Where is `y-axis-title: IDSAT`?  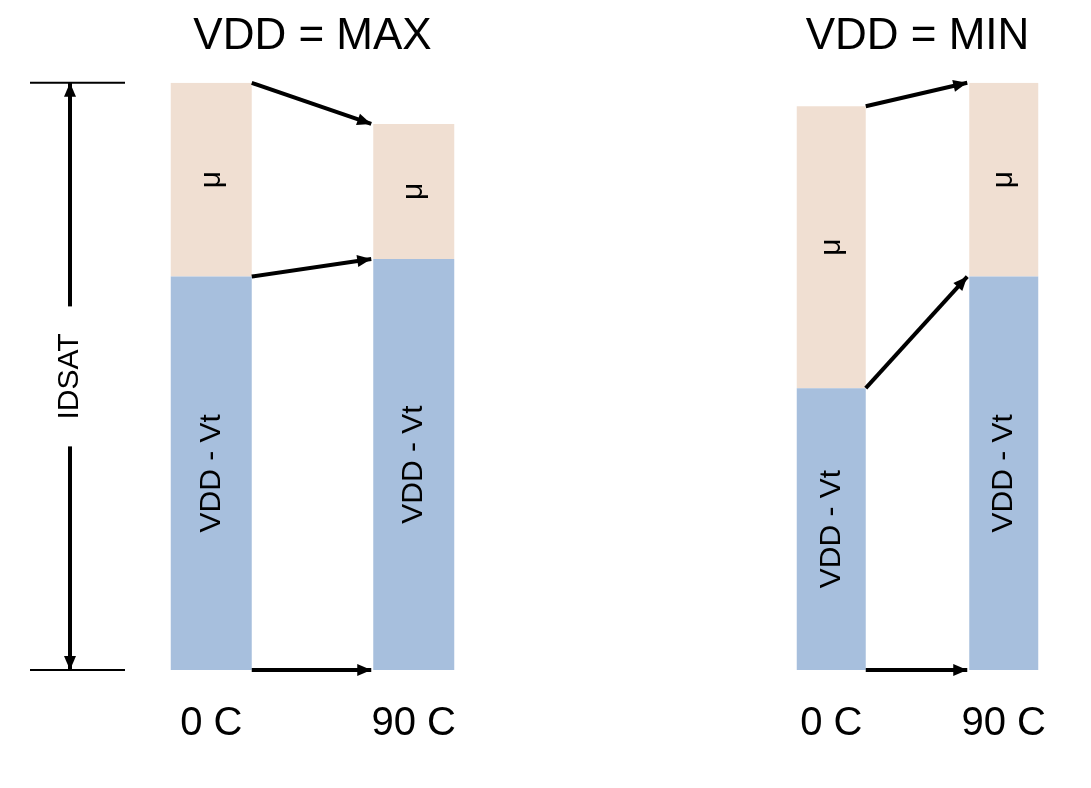 y-axis-title: IDSAT is located at coordinates (68, 376).